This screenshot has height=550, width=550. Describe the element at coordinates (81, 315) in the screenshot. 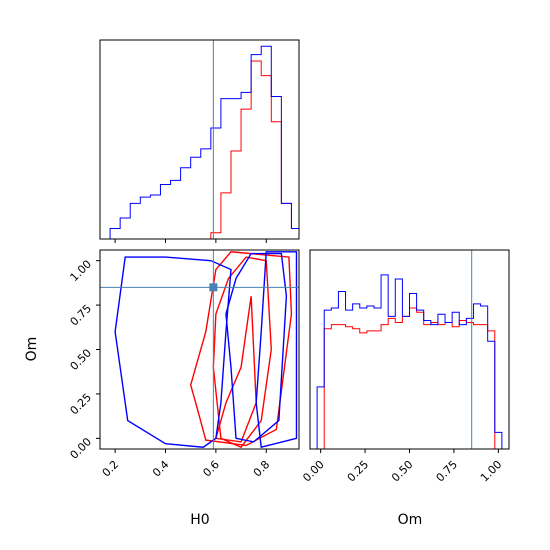

I see `joint-y-tick-label: 0.75` at that location.